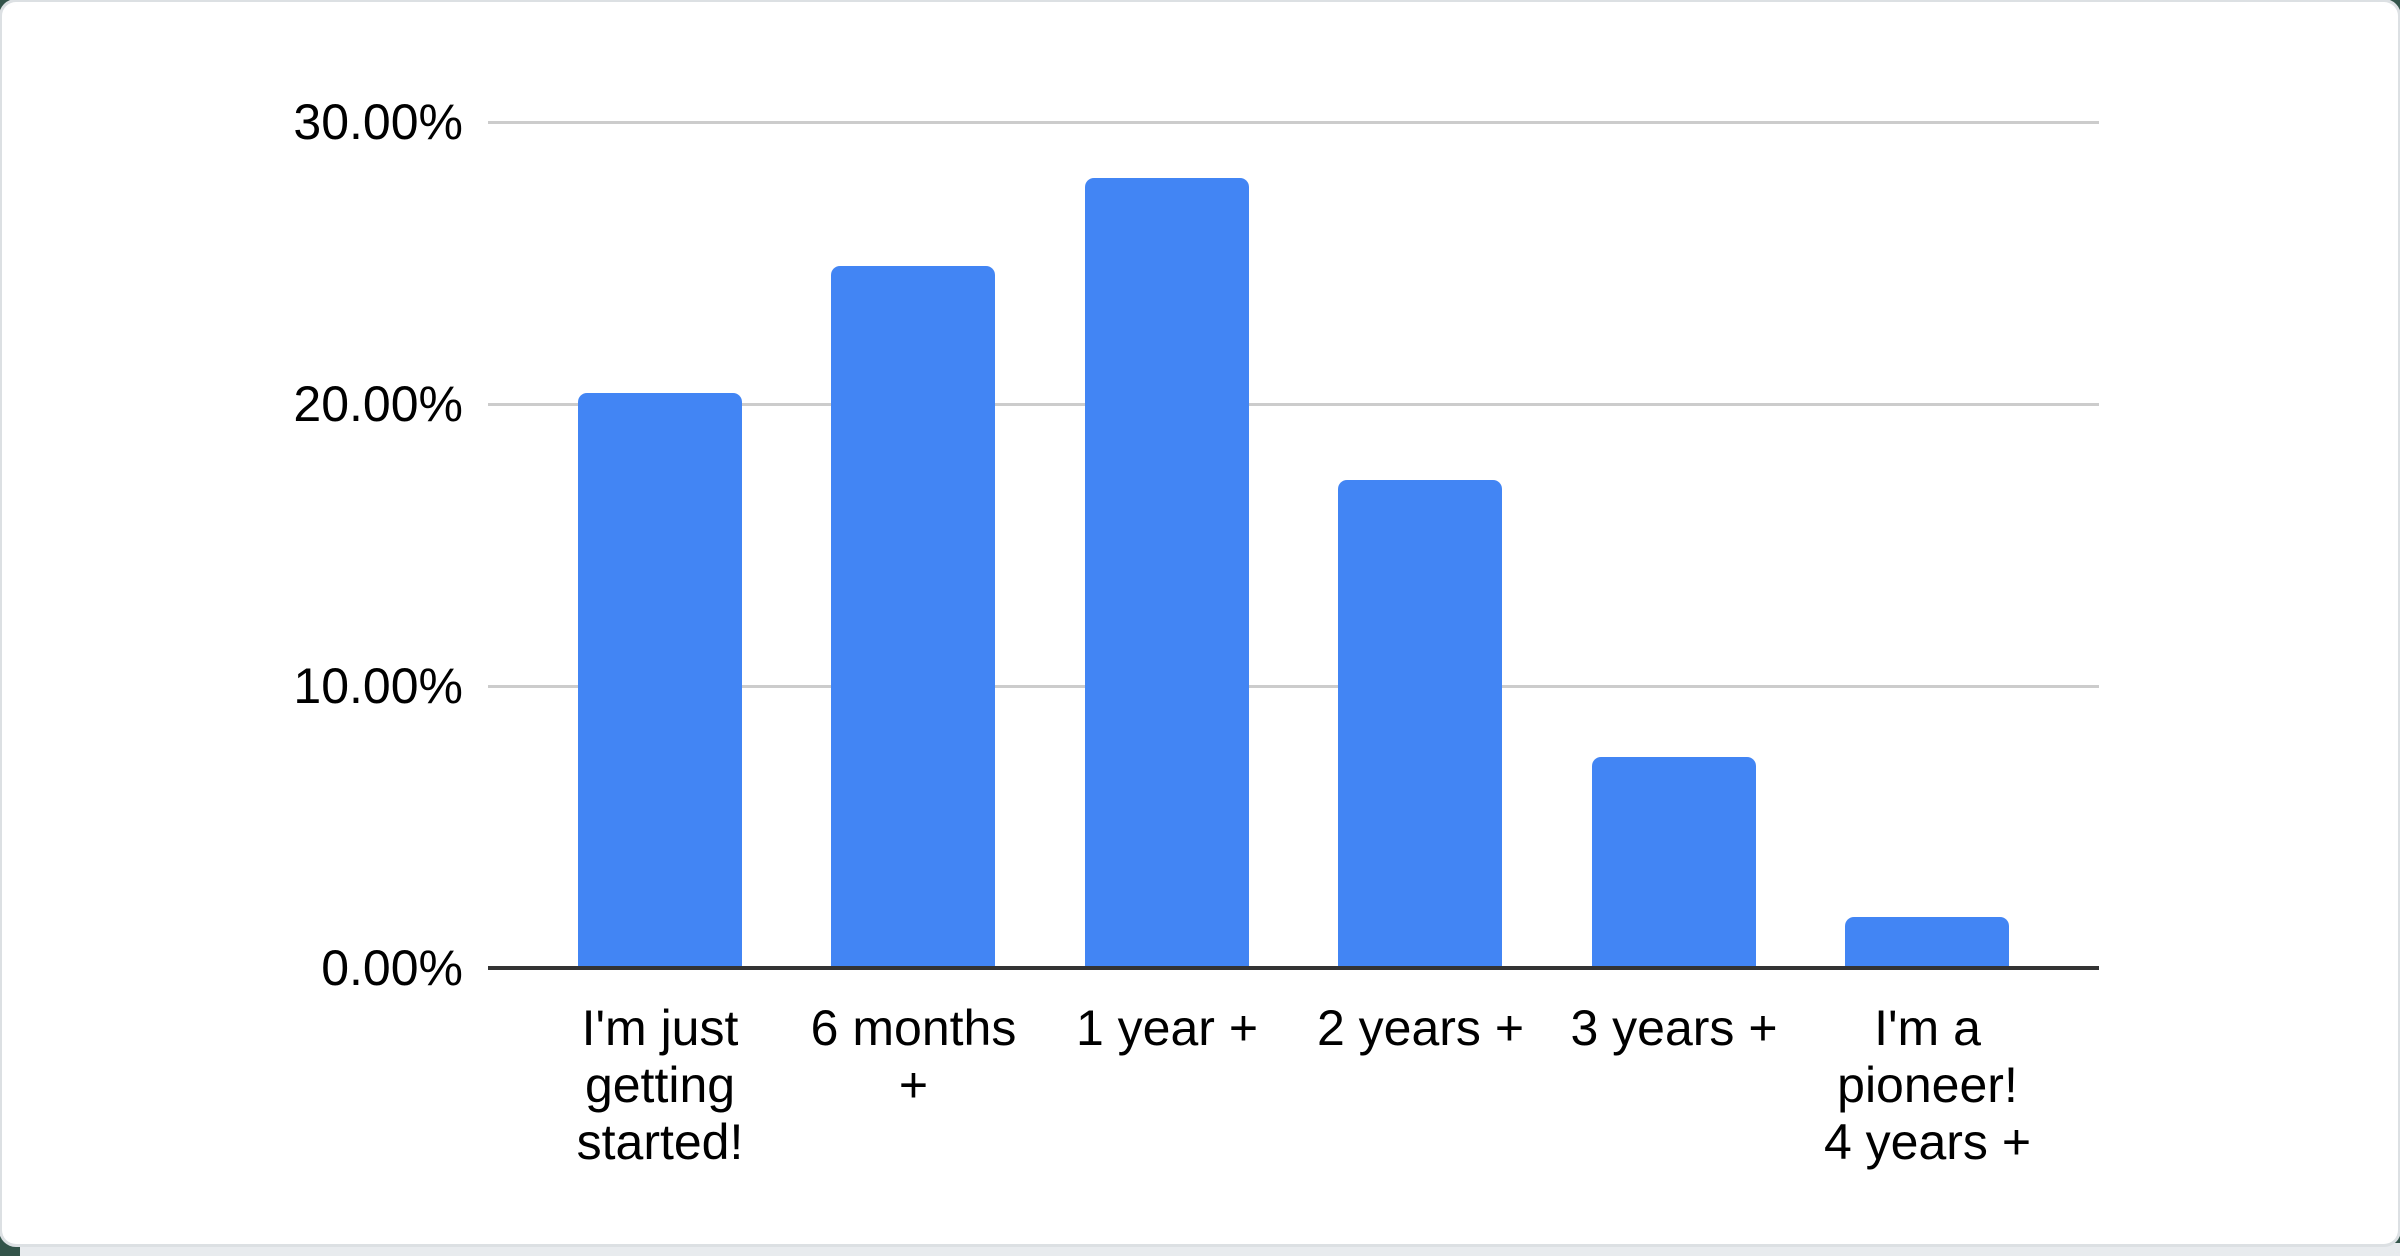  I want to click on x-category-label: I'm just getting started!, so click(660, 1085).